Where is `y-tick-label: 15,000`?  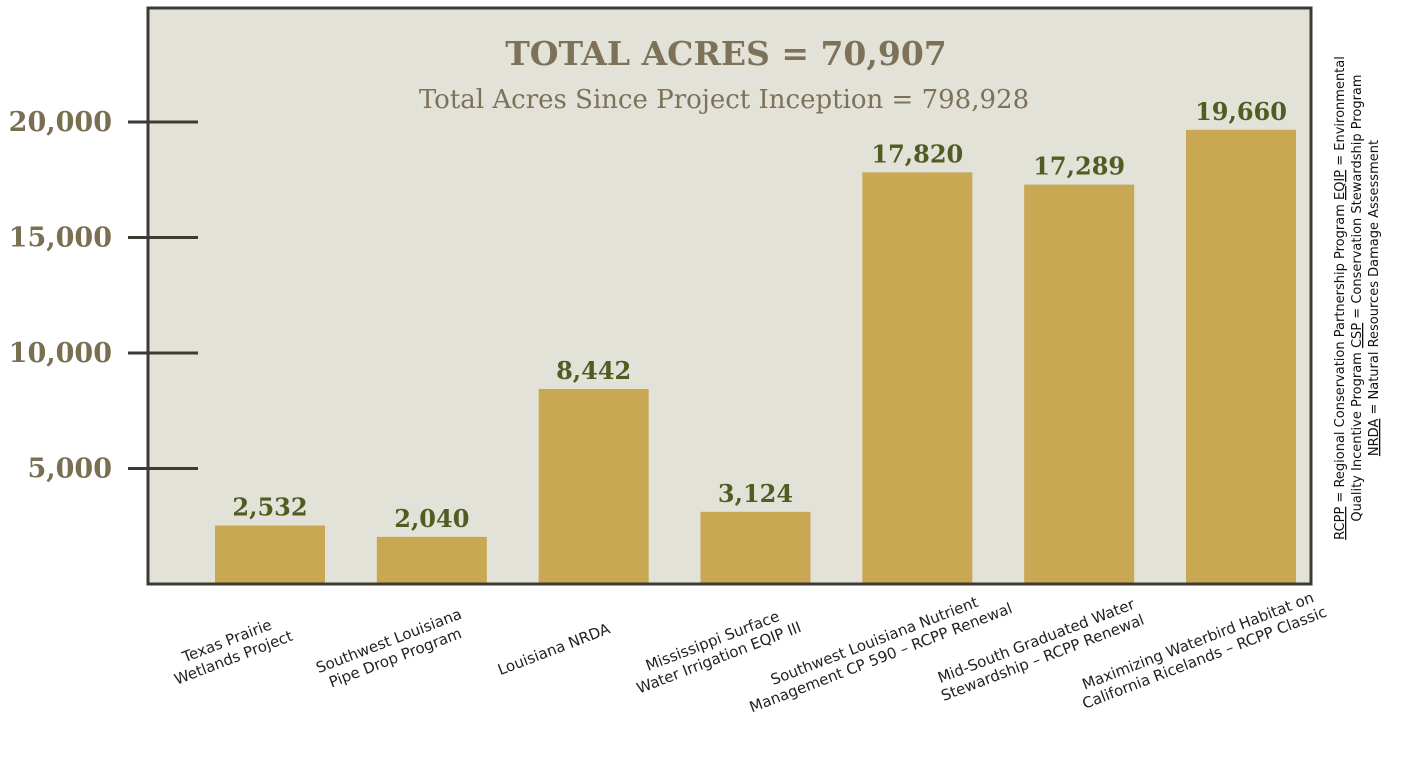 y-tick-label: 15,000 is located at coordinates (60, 238).